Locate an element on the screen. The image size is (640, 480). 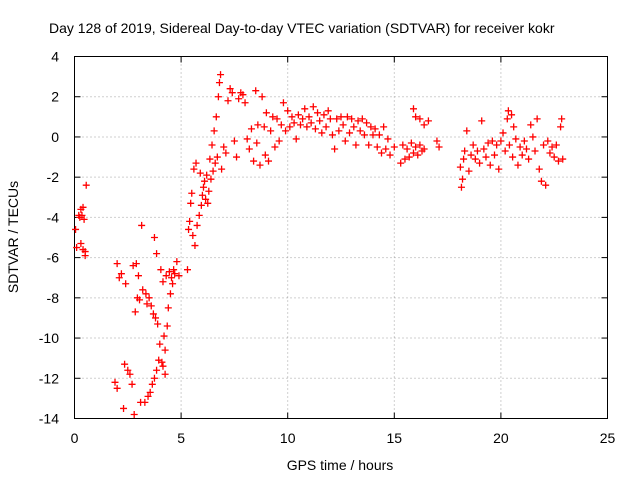
y-tick-label: 2 is located at coordinates (55, 97).